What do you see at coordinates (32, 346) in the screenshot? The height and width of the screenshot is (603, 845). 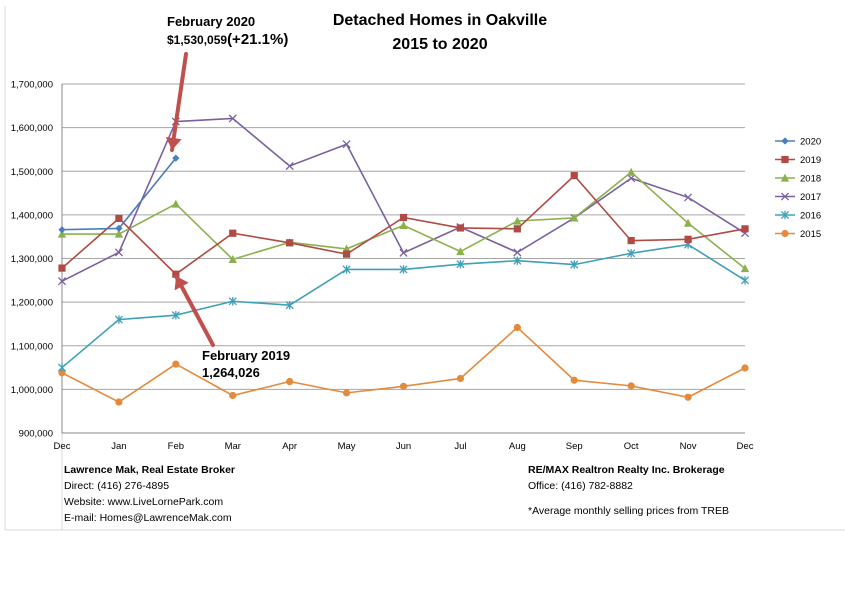 I see `y-tick-label: 1,100,000` at bounding box center [32, 346].